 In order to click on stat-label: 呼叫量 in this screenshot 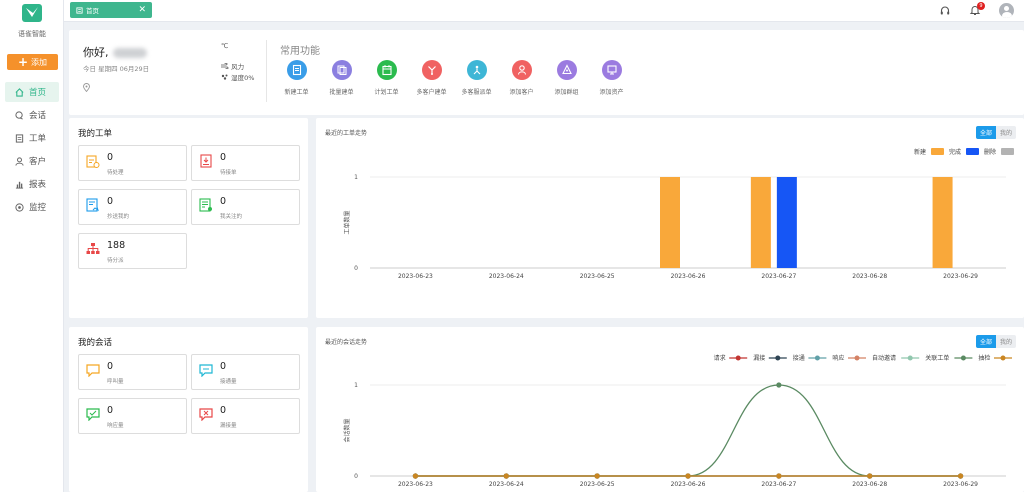, I will do `click(115, 382)`.